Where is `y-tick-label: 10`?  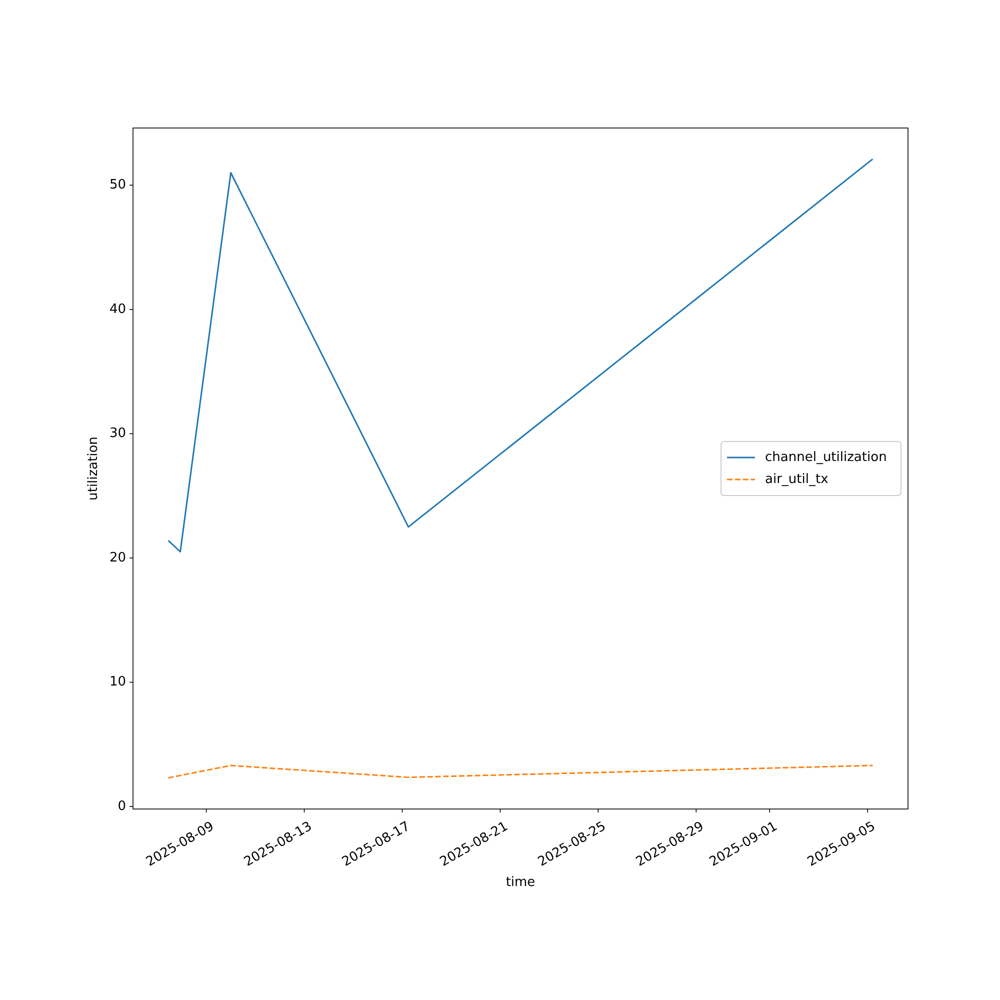
y-tick-label: 10 is located at coordinates (117, 682).